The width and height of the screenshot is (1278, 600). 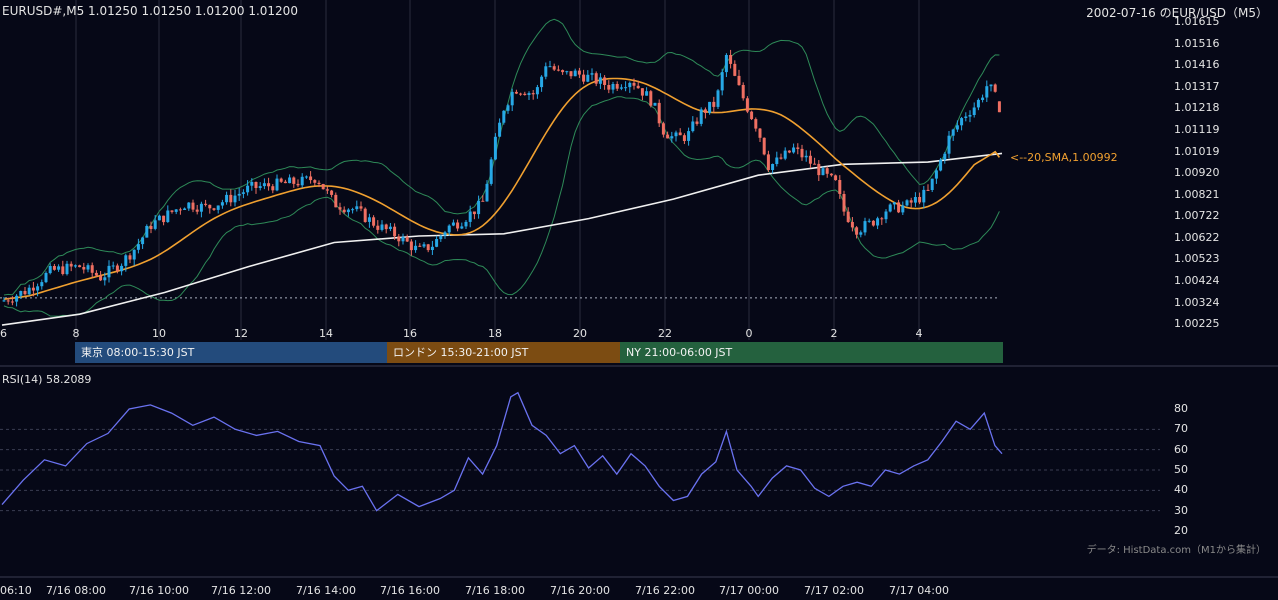 What do you see at coordinates (326, 333) in the screenshot?
I see `hour-tick-label: 14` at bounding box center [326, 333].